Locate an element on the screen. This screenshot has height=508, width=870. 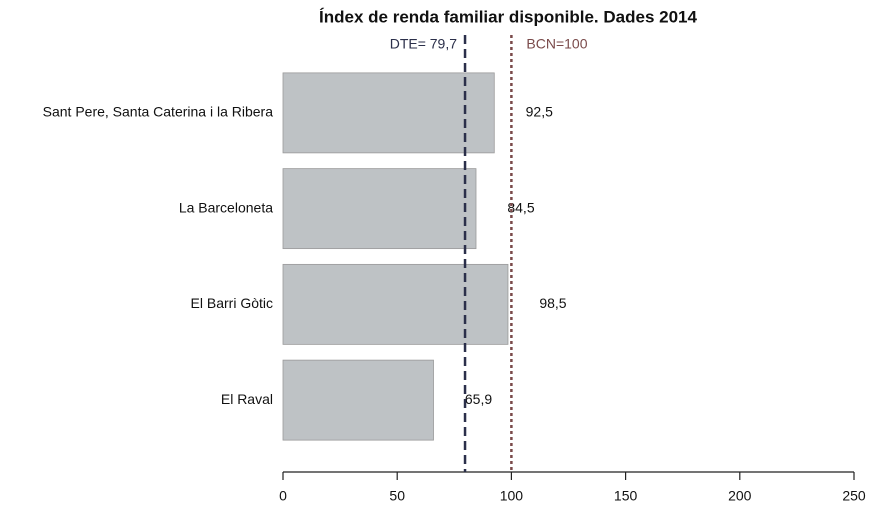
x-tick-label: 50 is located at coordinates (397, 496).